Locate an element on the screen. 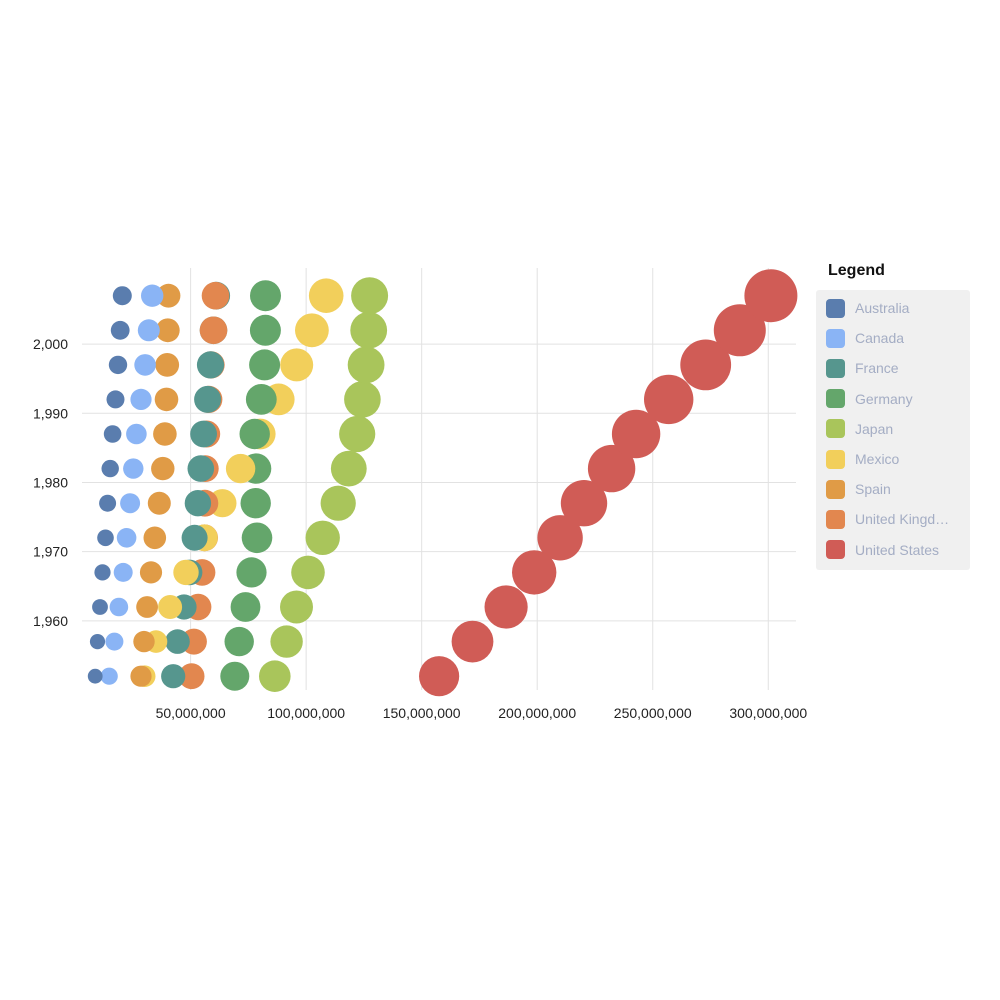 The image size is (1000, 1000). bubble-france-1957 is located at coordinates (177, 641).